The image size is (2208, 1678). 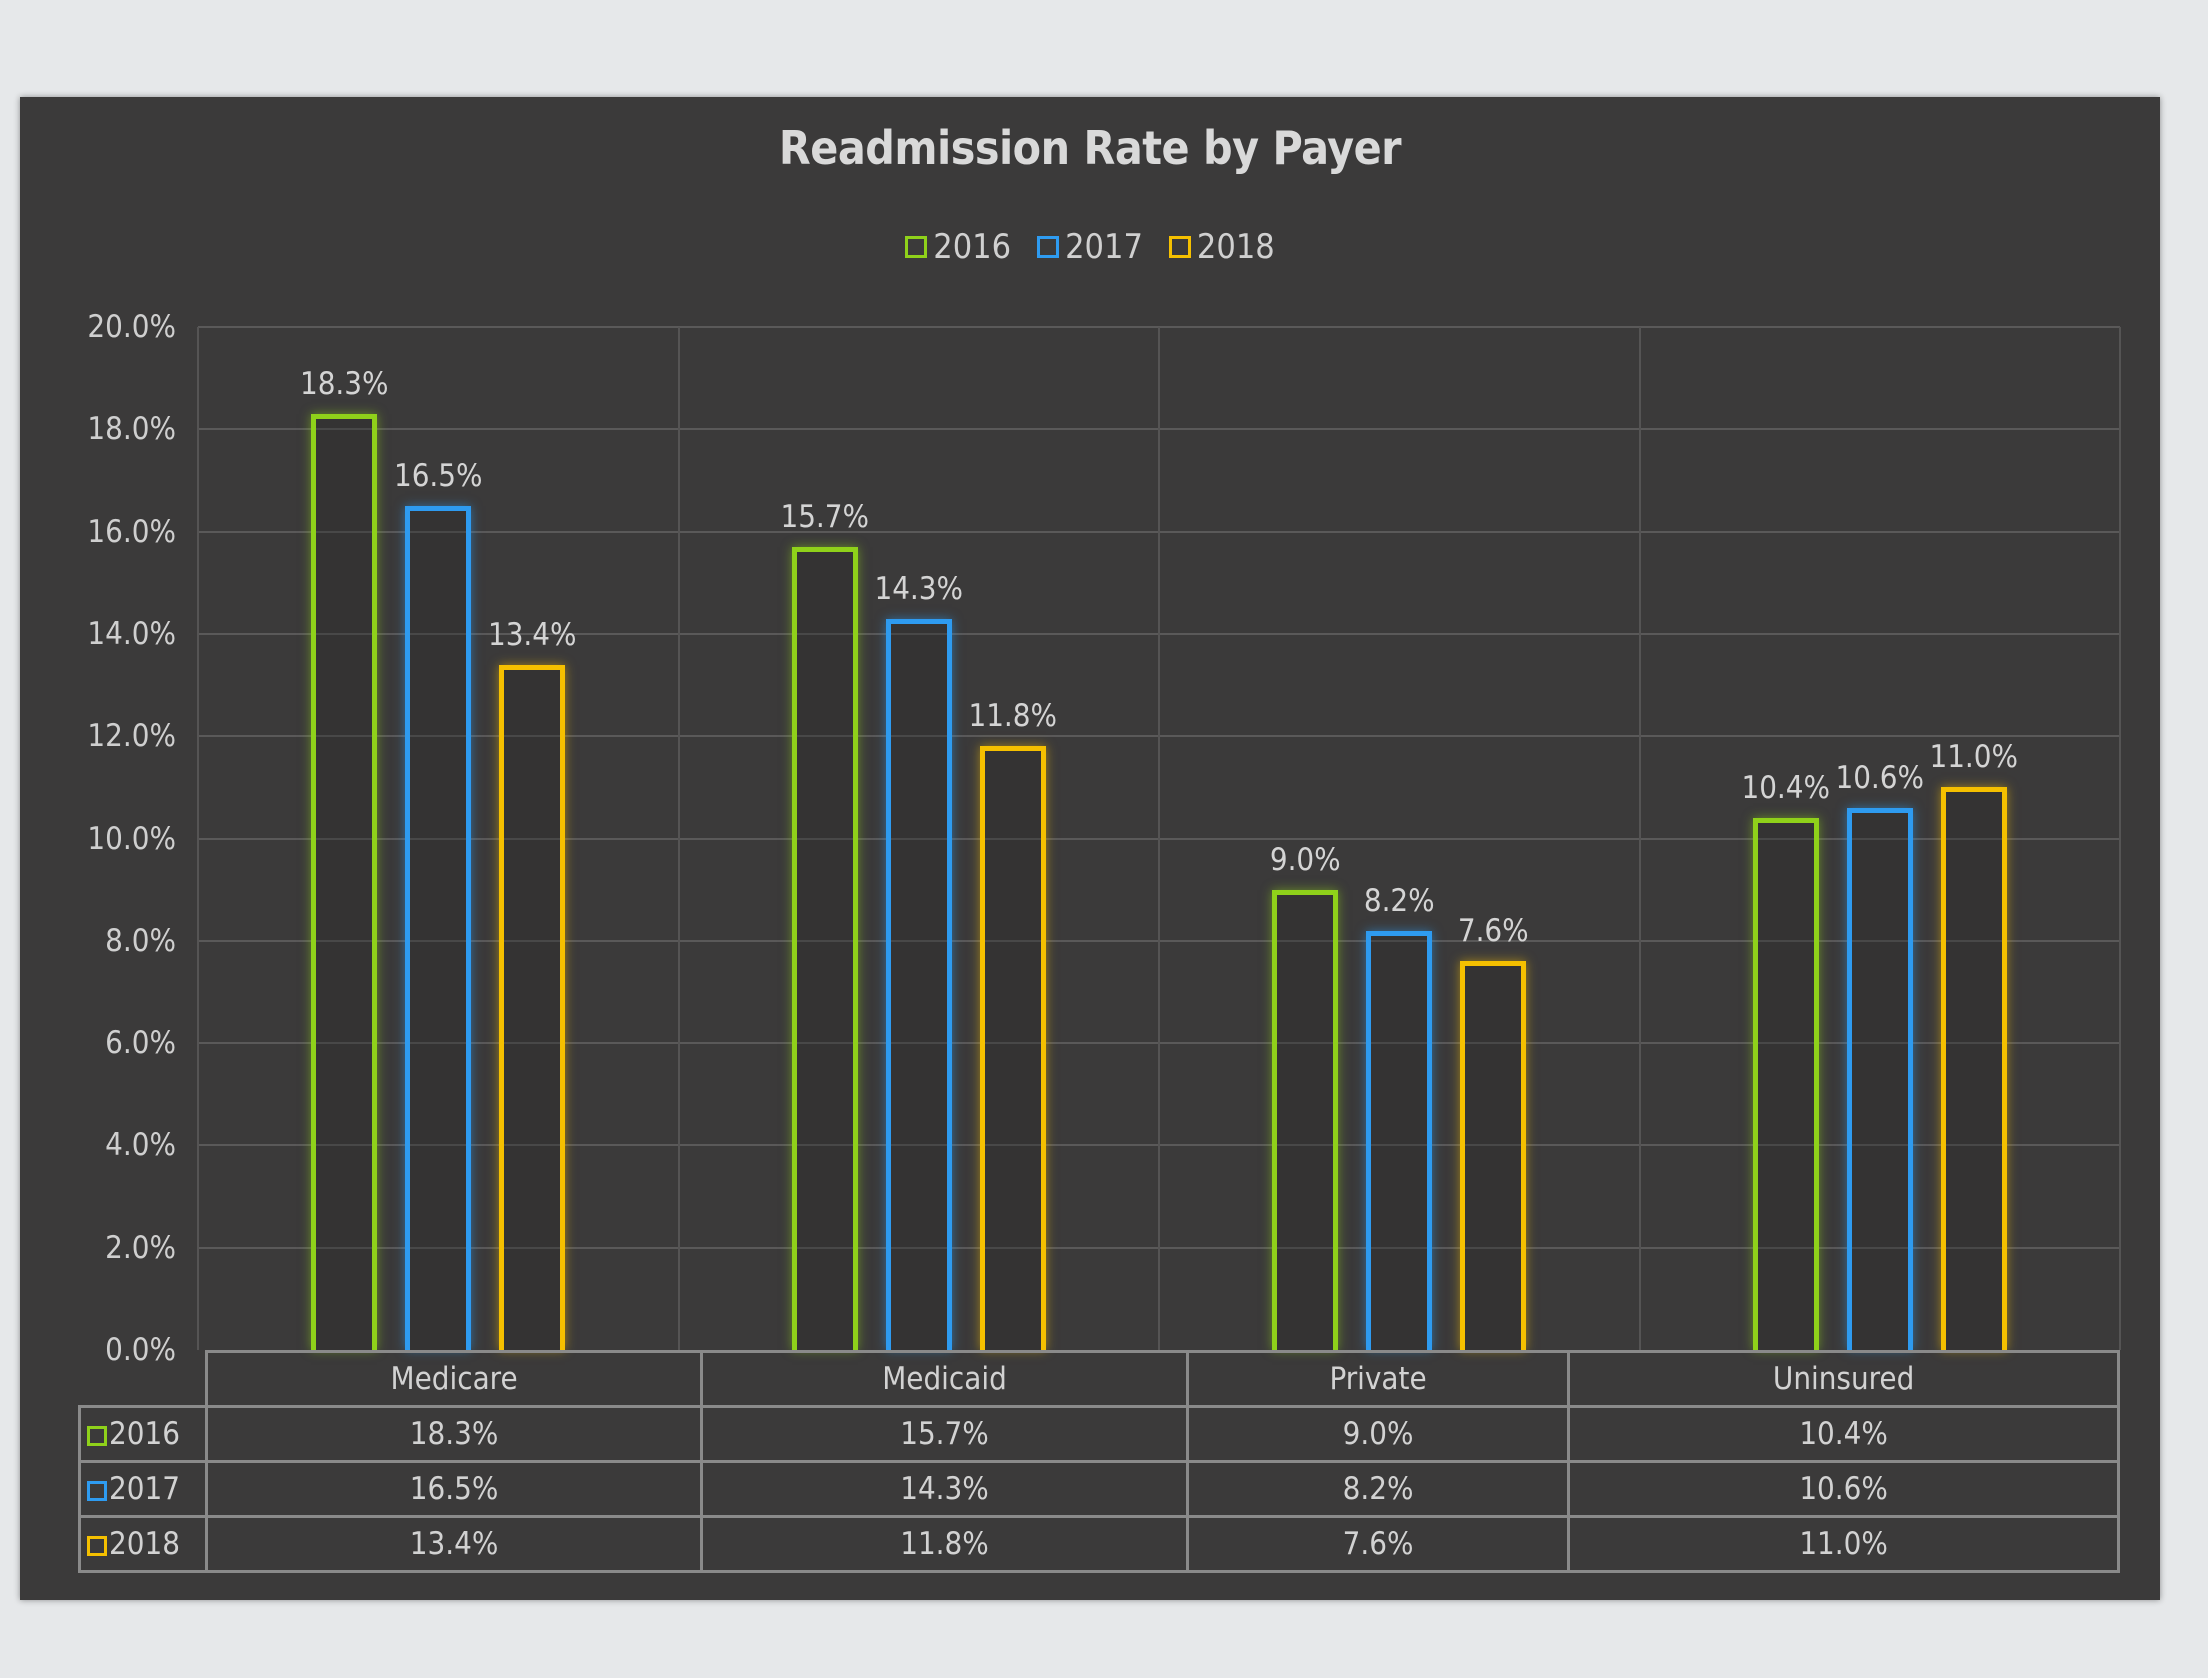 What do you see at coordinates (131, 531) in the screenshot?
I see `y-axis-tick-label: 16.0%` at bounding box center [131, 531].